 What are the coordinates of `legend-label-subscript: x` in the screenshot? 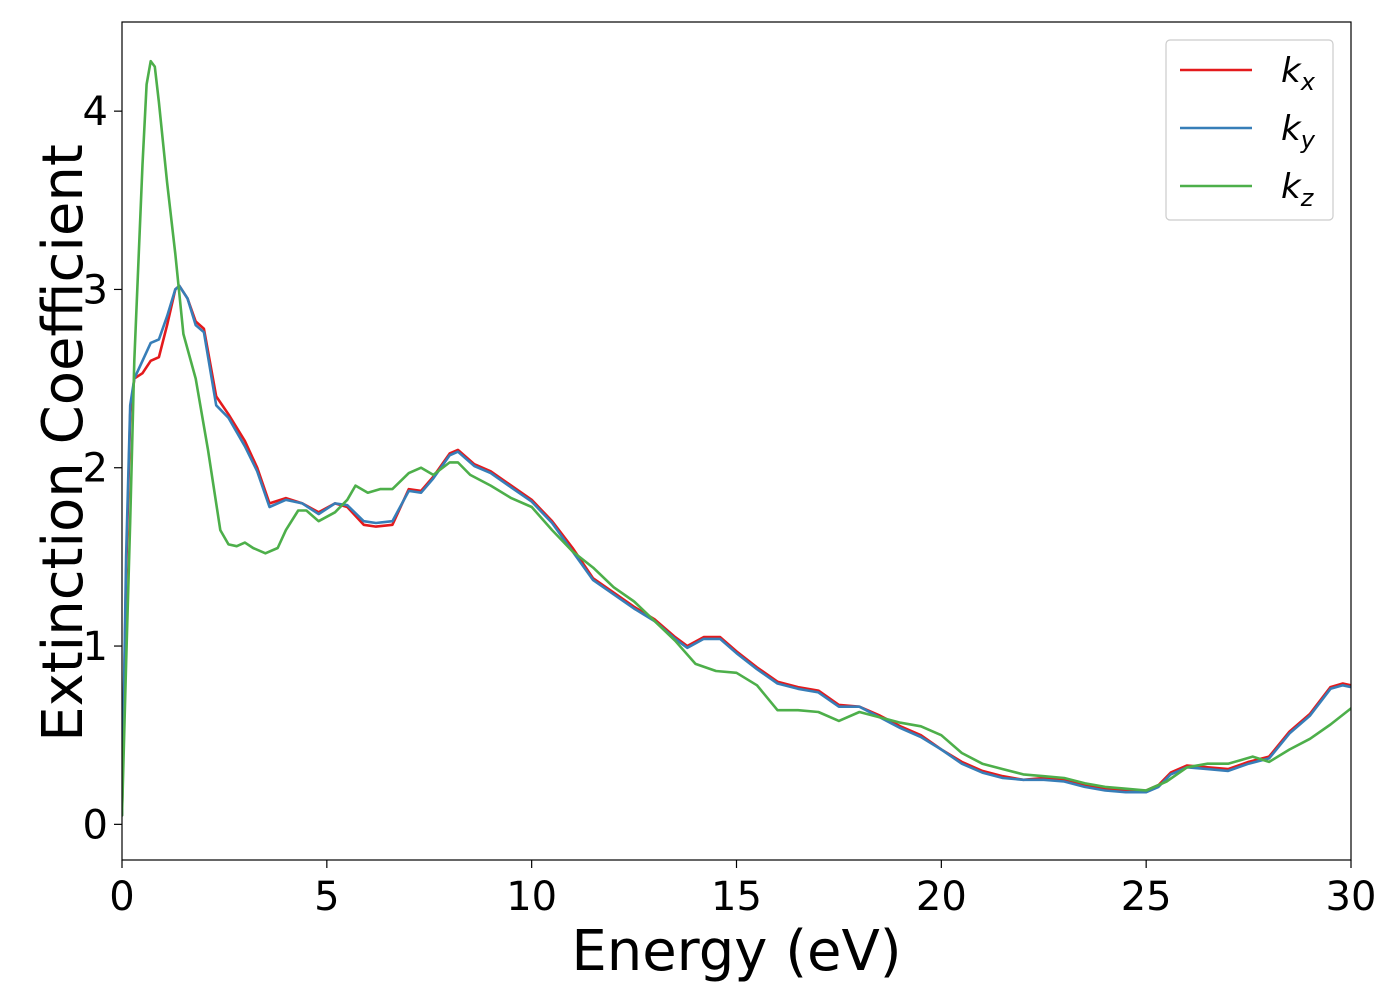 It's located at (1308, 82).